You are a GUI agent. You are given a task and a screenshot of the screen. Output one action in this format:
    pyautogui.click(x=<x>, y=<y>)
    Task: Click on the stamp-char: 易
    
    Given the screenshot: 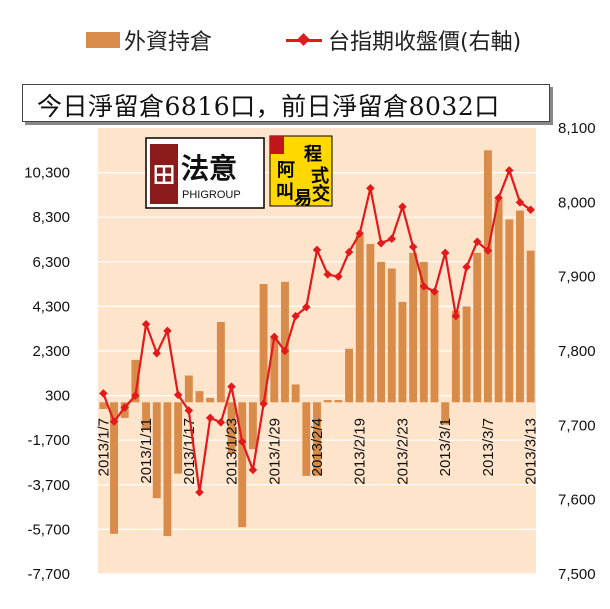 What is the action you would take?
    pyautogui.click(x=303, y=198)
    